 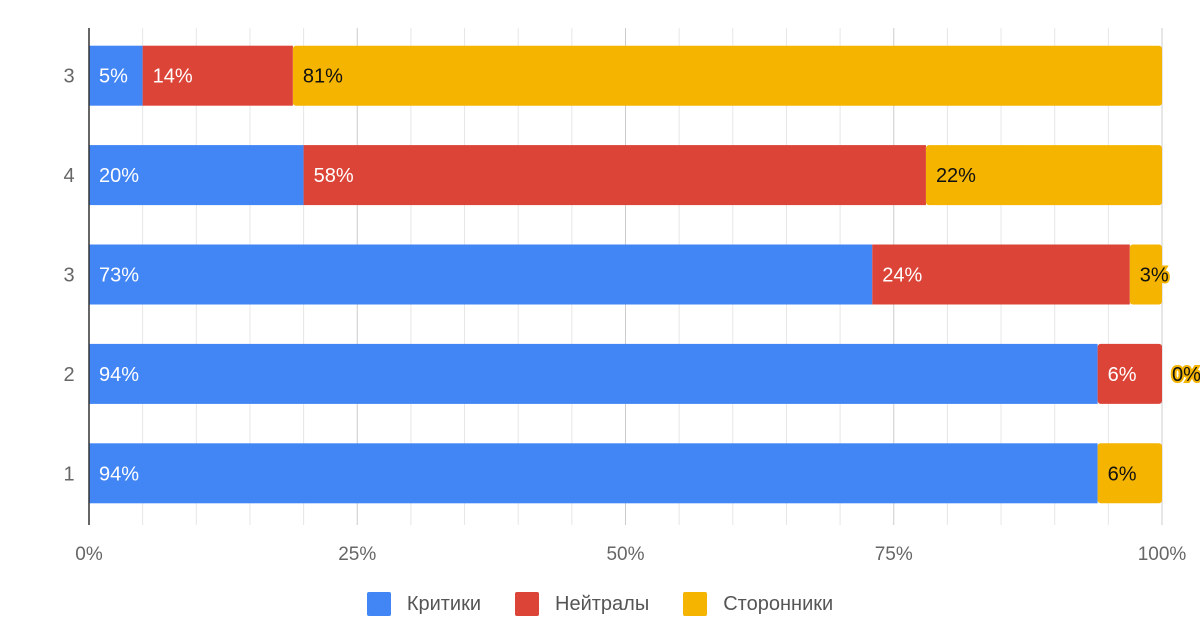 What do you see at coordinates (119, 276) in the screenshot?
I see `data-label: 73%` at bounding box center [119, 276].